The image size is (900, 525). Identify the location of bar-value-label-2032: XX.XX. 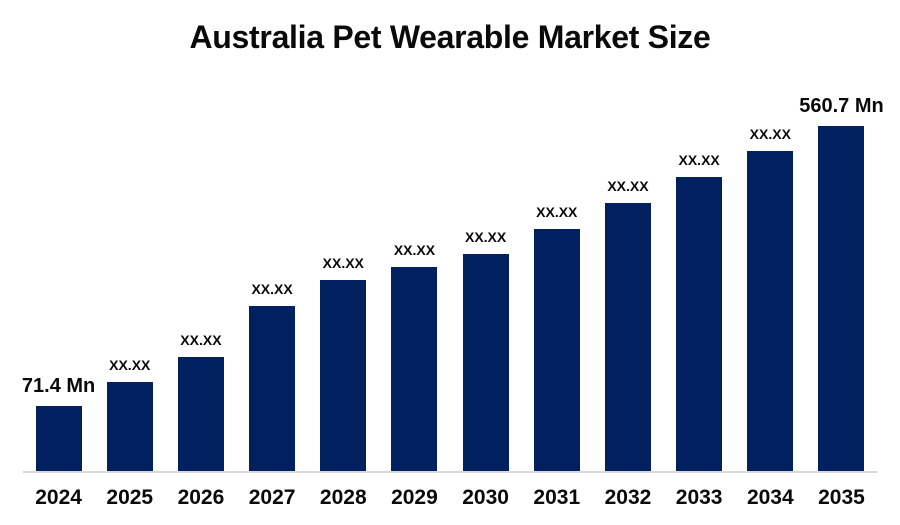
(628, 186).